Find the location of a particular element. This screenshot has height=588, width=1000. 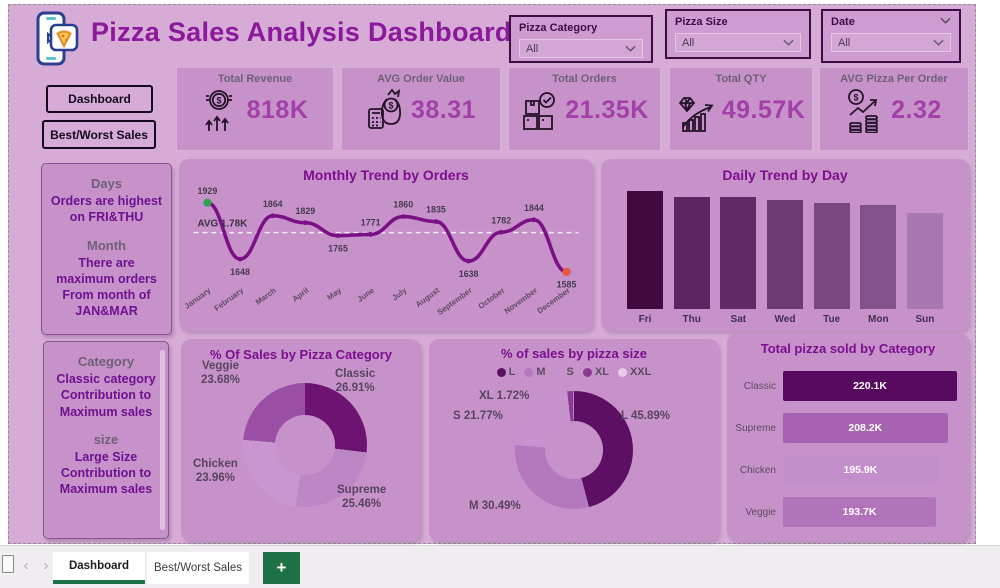

data-point-february is located at coordinates (240, 259).